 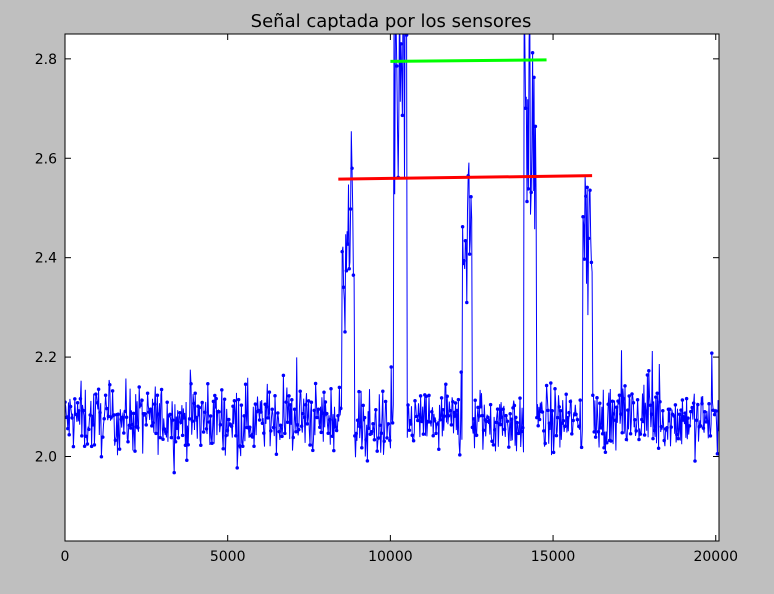 What do you see at coordinates (390, 557) in the screenshot?
I see `x-tick-label: 10000` at bounding box center [390, 557].